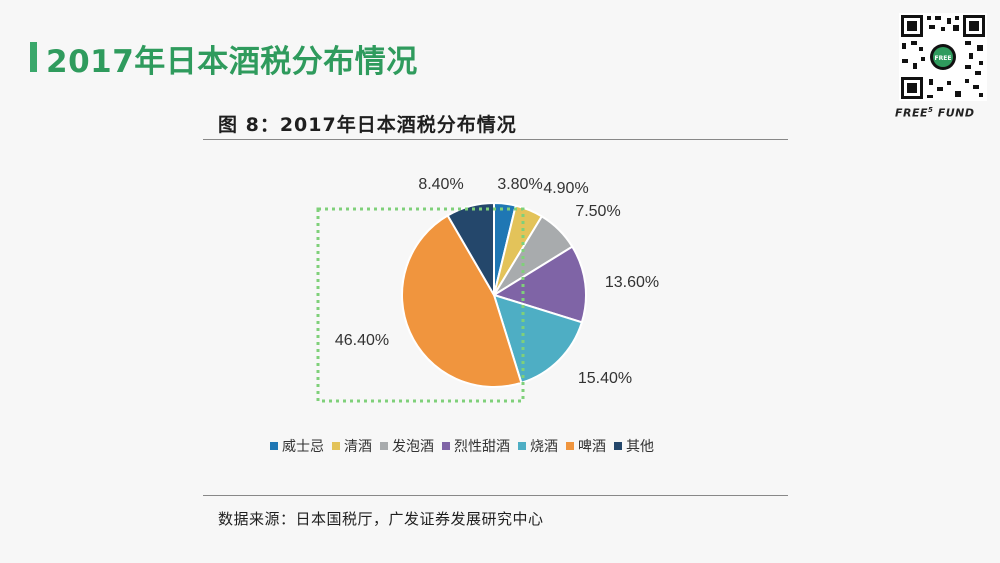 The width and height of the screenshot is (1000, 563). Describe the element at coordinates (362, 340) in the screenshot. I see `pie-value-label-6: 46.40%` at that location.